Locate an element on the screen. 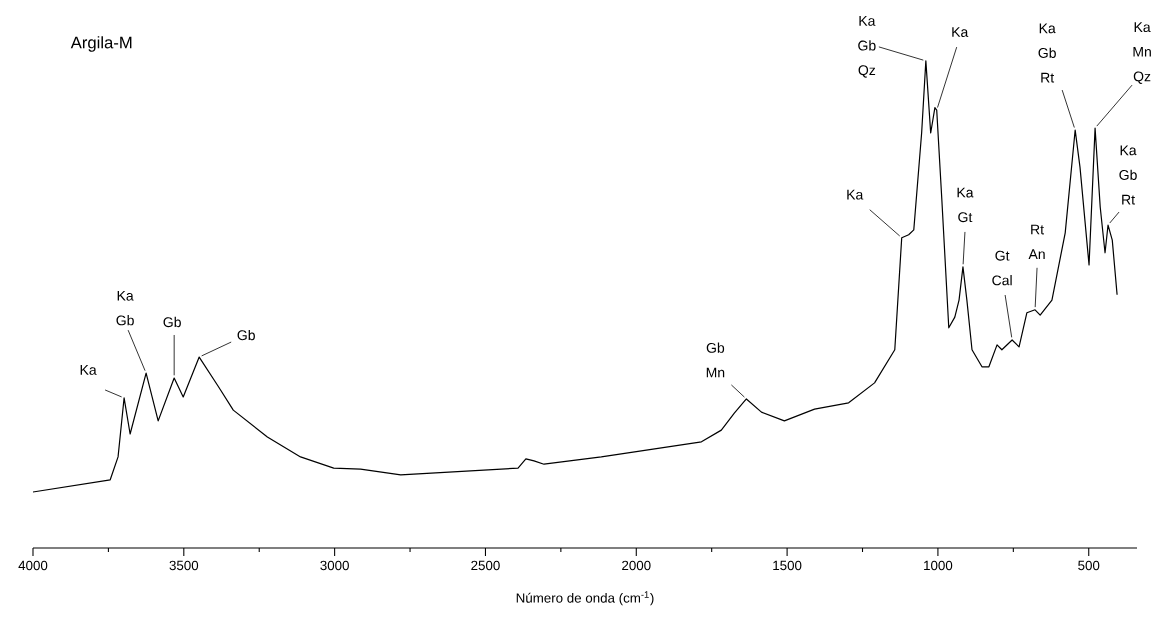 The height and width of the screenshot is (625, 1169). annotation: Ka Gb Qz is located at coordinates (867, 47).